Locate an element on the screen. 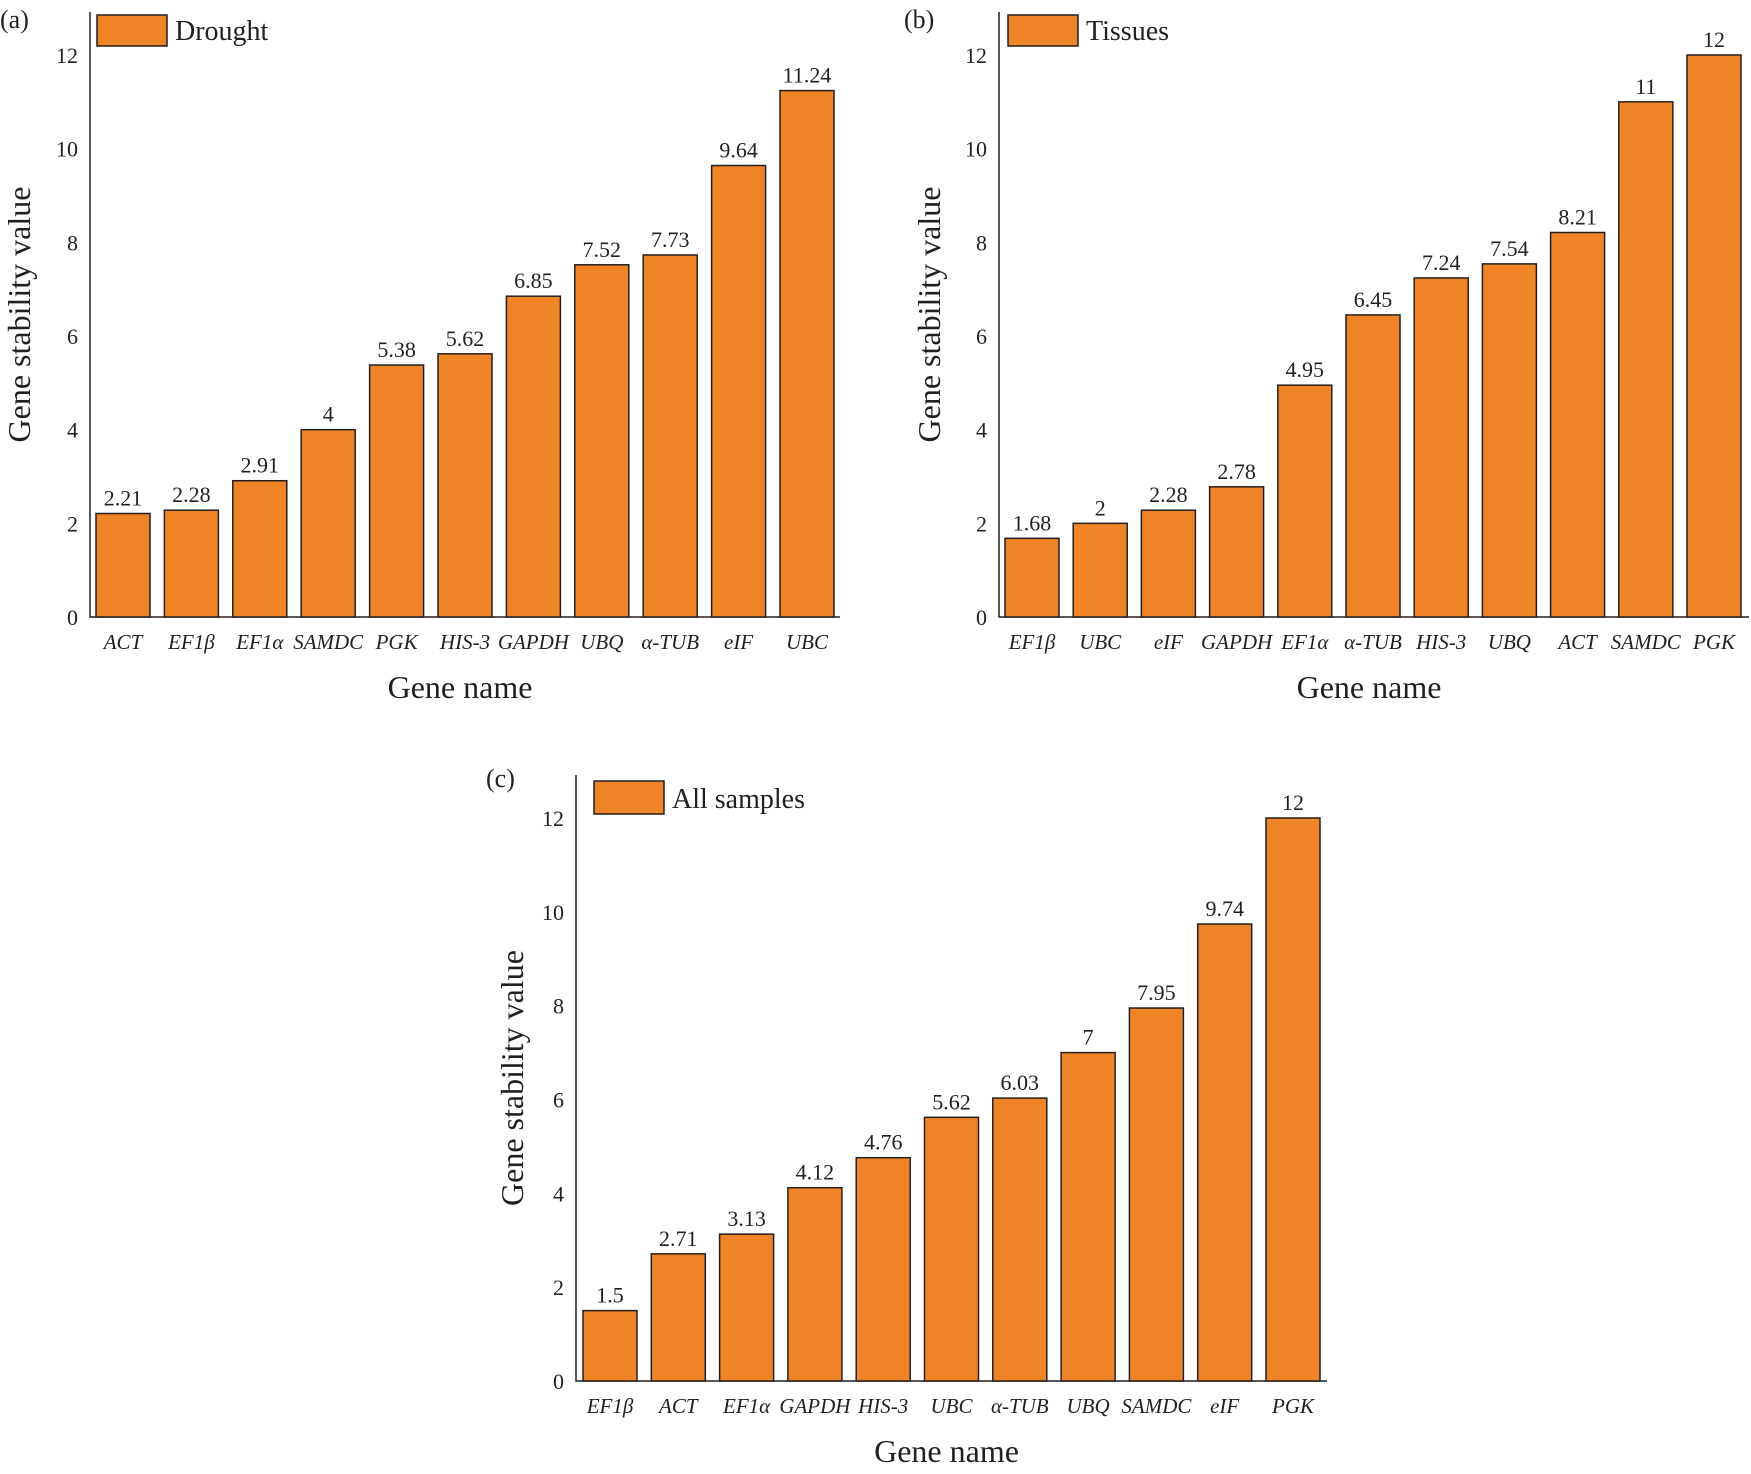 This screenshot has height=1474, width=1751. legend-label: Drought is located at coordinates (222, 31).